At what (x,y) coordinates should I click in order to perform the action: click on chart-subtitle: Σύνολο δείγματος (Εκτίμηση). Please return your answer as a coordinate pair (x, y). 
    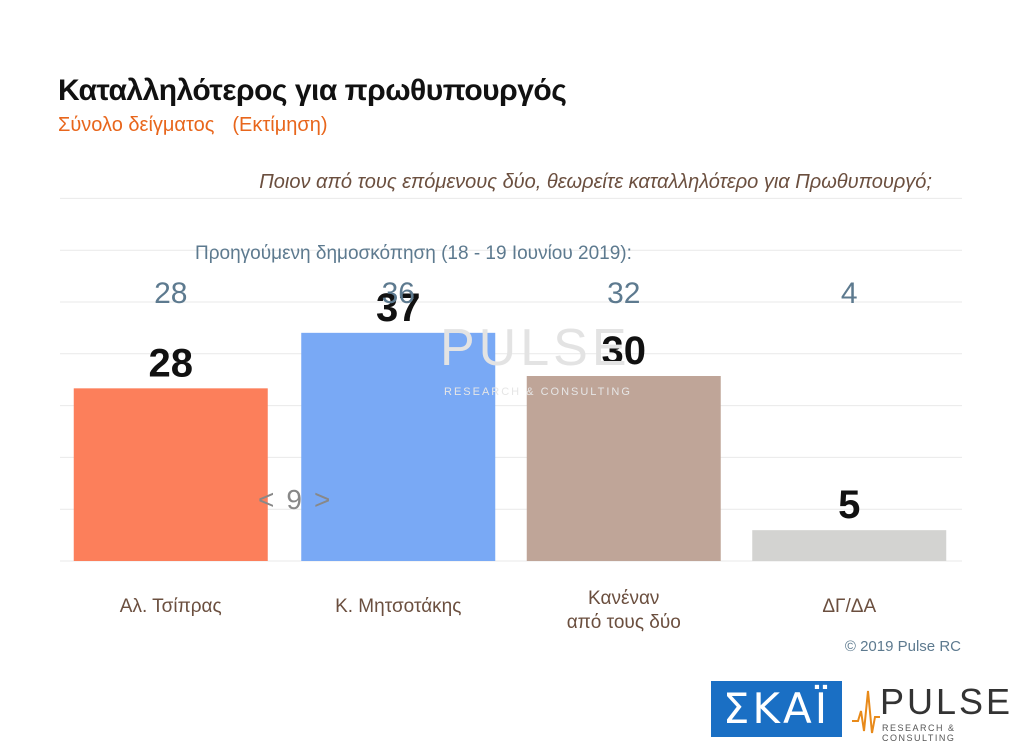
    Looking at the image, I should click on (193, 125).